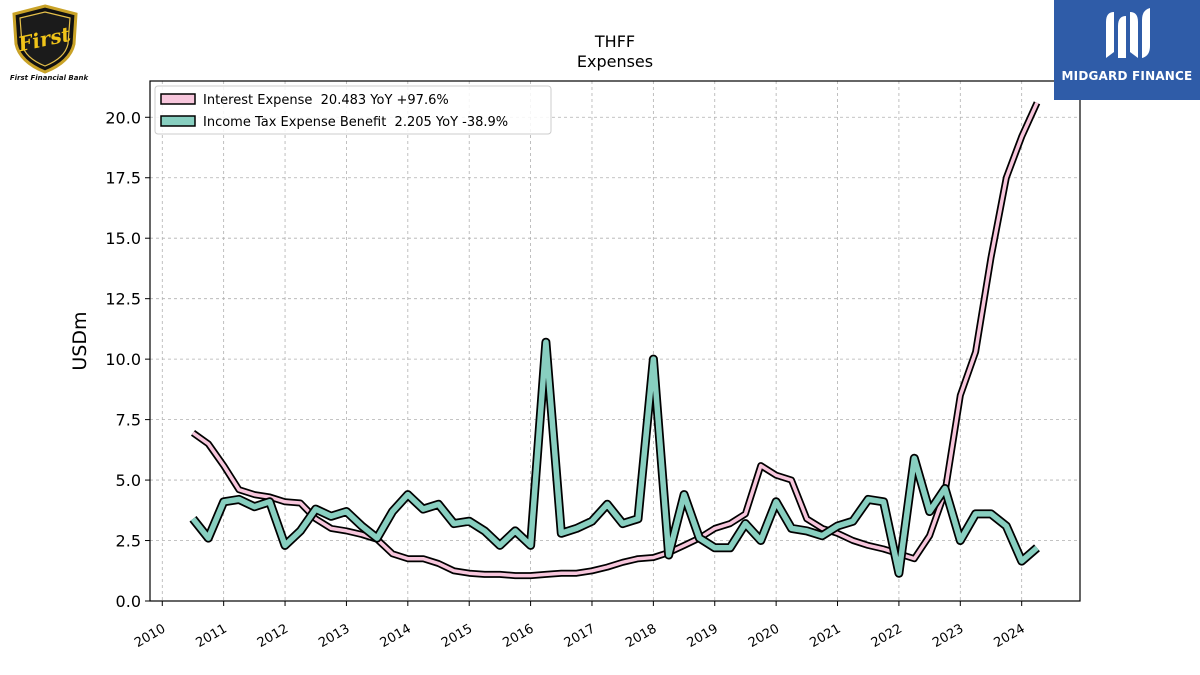  What do you see at coordinates (178, 99) in the screenshot?
I see `legend-swatch-interest` at bounding box center [178, 99].